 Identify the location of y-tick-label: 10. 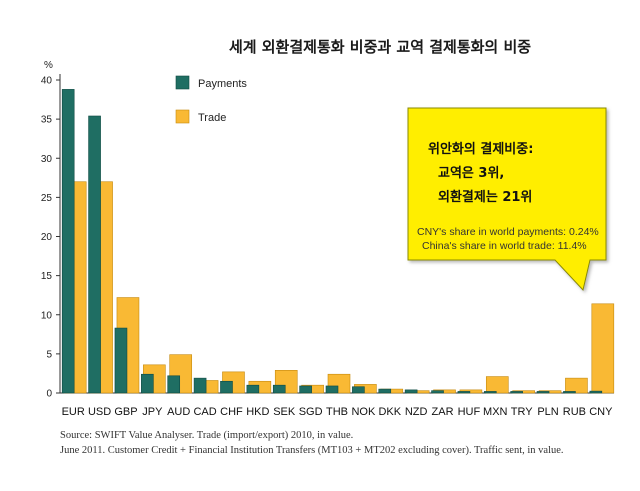
(47, 315).